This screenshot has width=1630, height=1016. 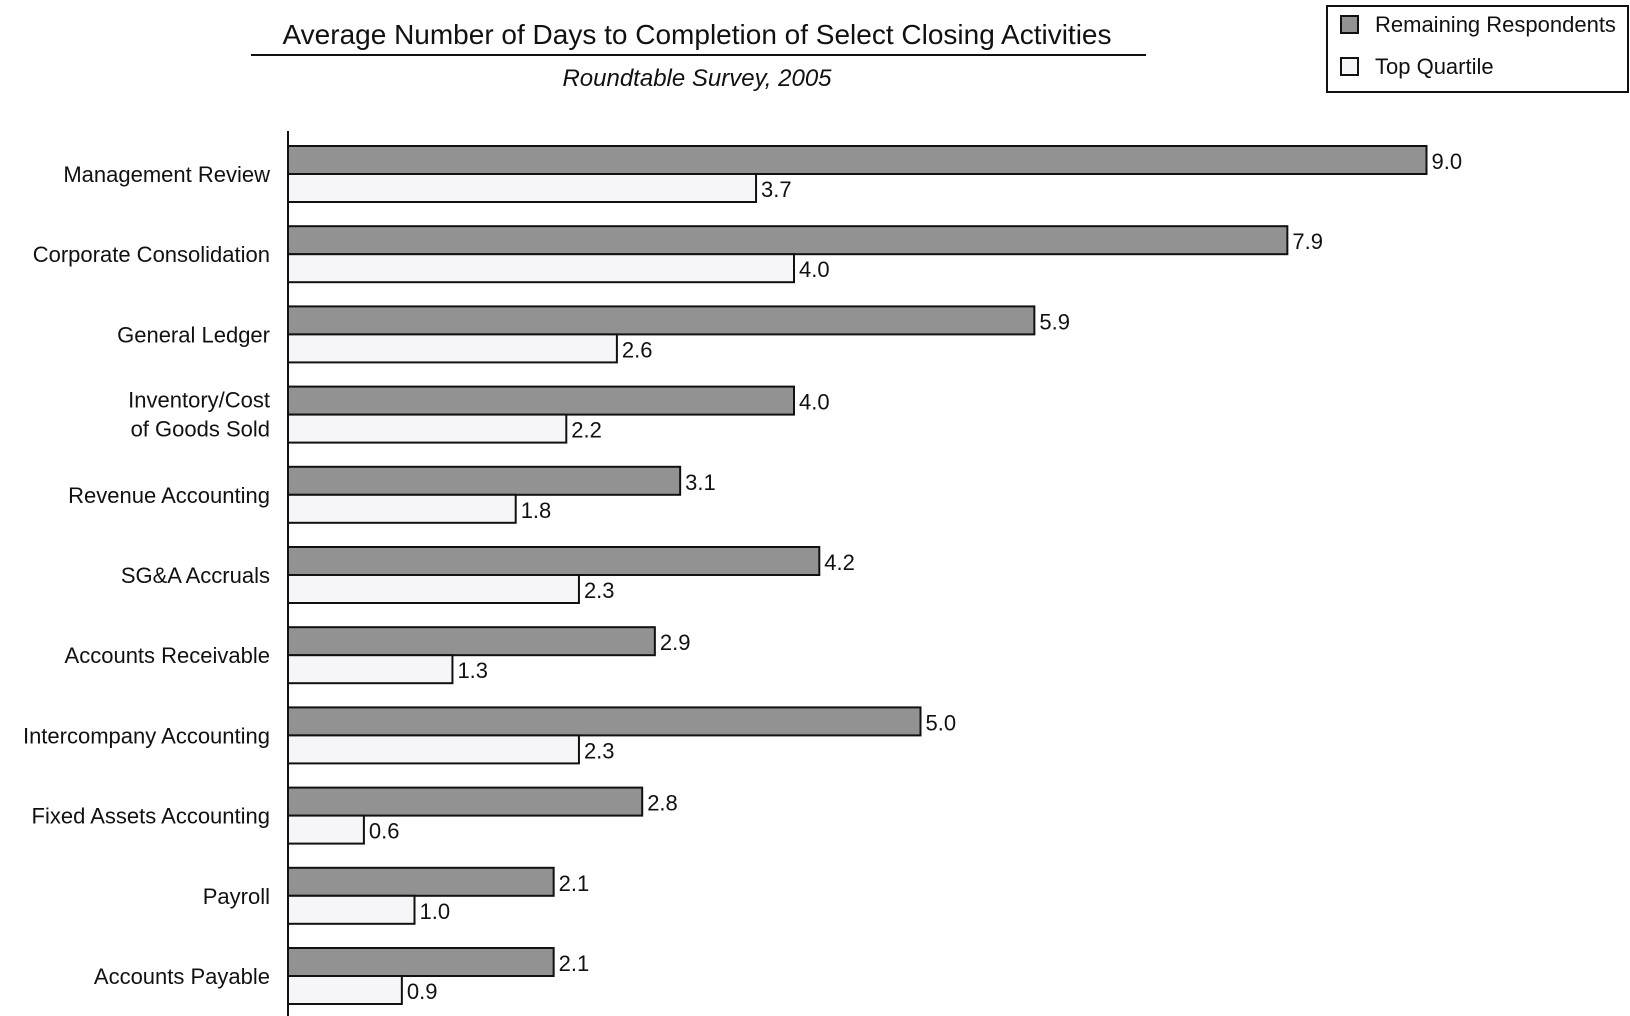 What do you see at coordinates (675, 642) in the screenshot?
I see `data-label-remaining-respondents: 2.9` at bounding box center [675, 642].